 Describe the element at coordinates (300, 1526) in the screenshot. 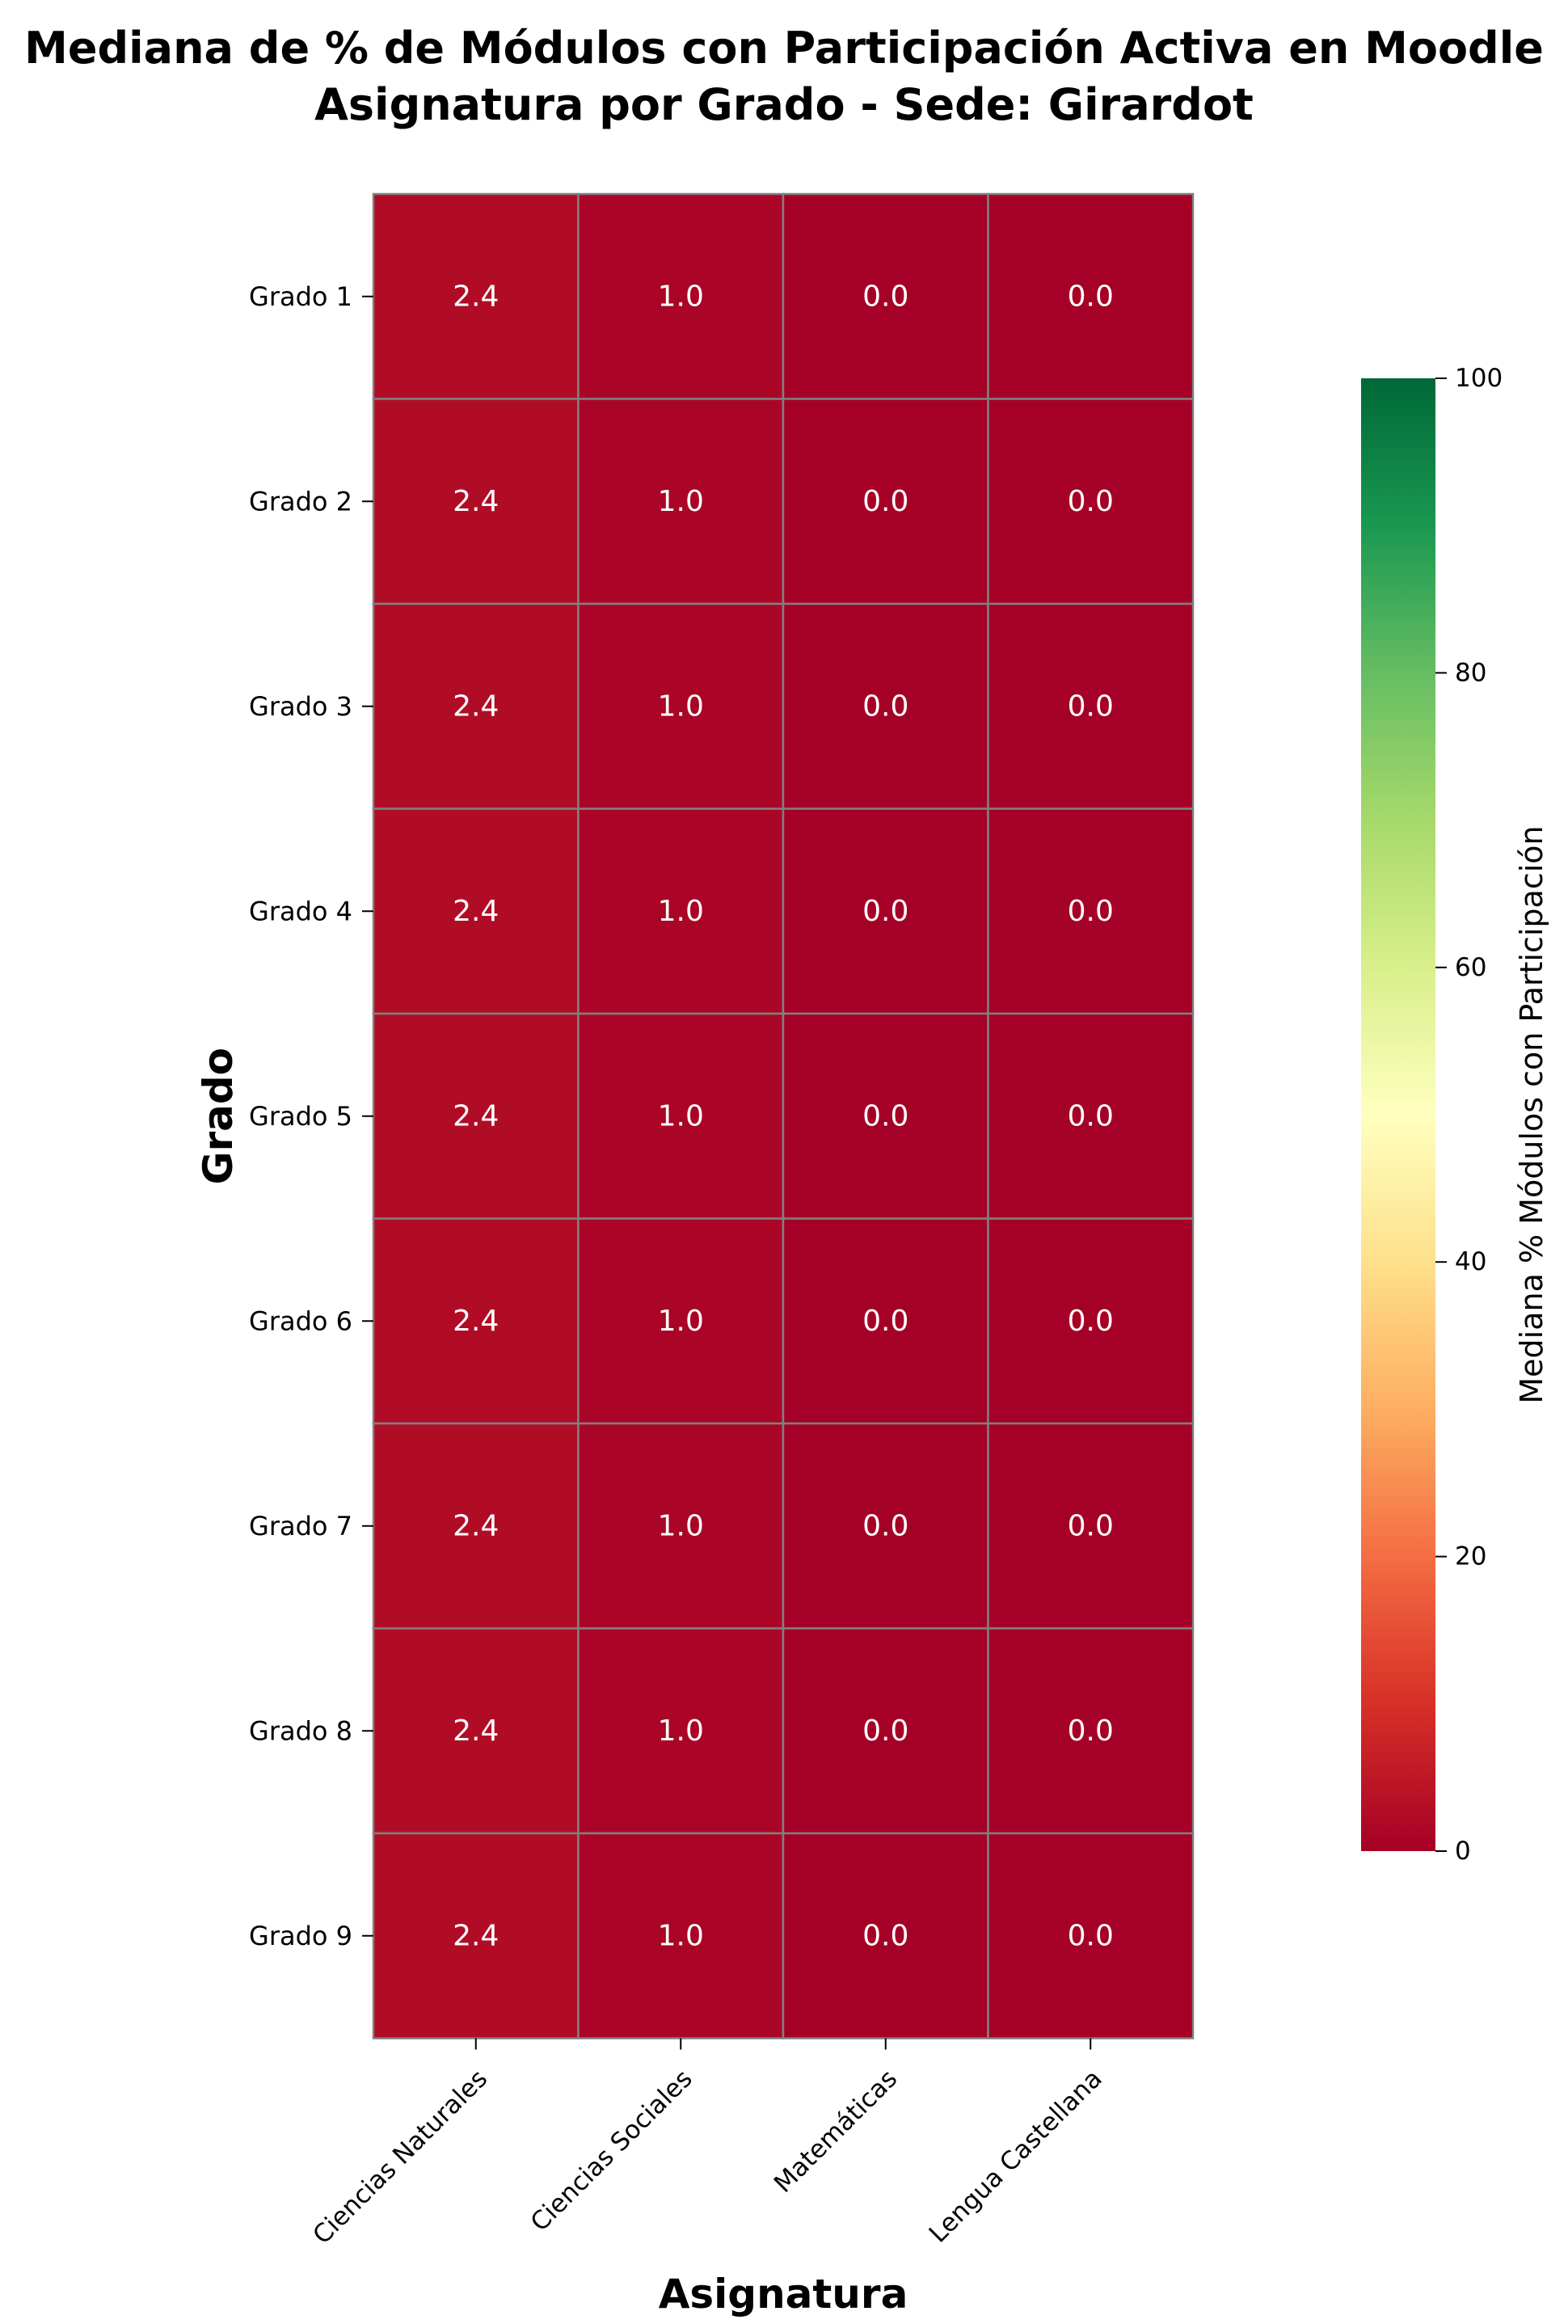

I see `y-tick-label: Grado 7` at that location.